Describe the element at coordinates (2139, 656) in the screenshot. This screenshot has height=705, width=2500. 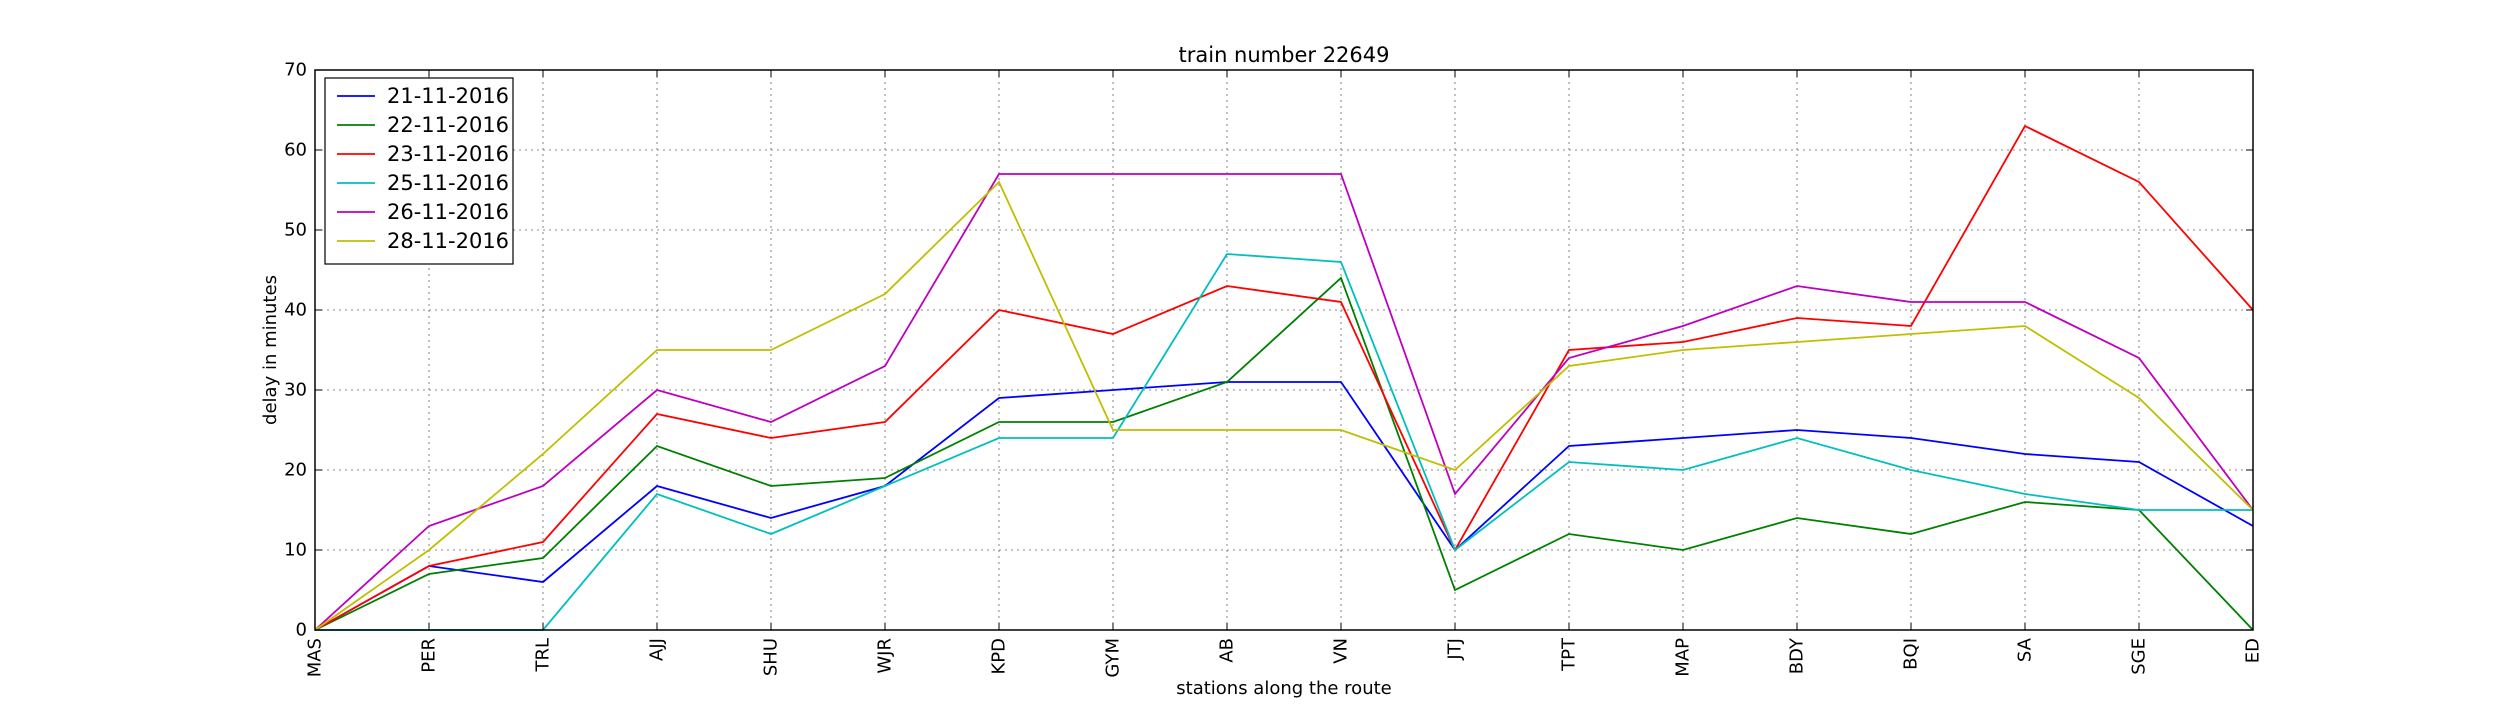
I see `x-tick-label: SGE` at that location.